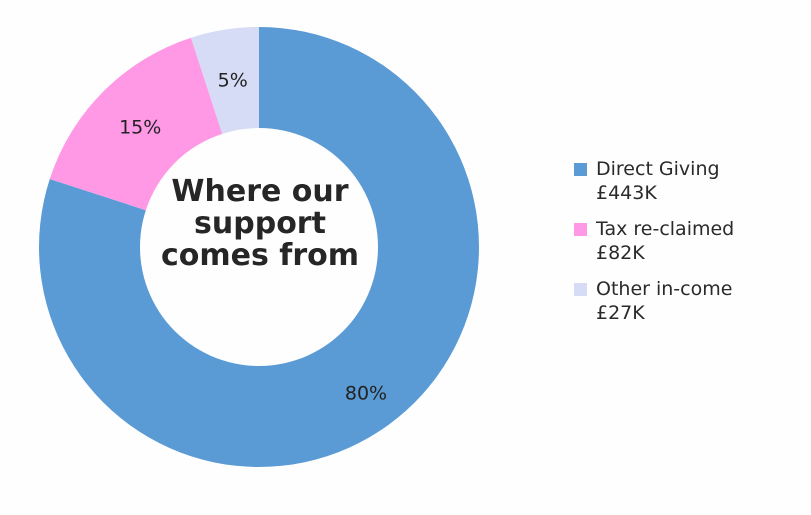  Describe the element at coordinates (580, 169) in the screenshot. I see `legend-swatch-direct-giving` at that location.